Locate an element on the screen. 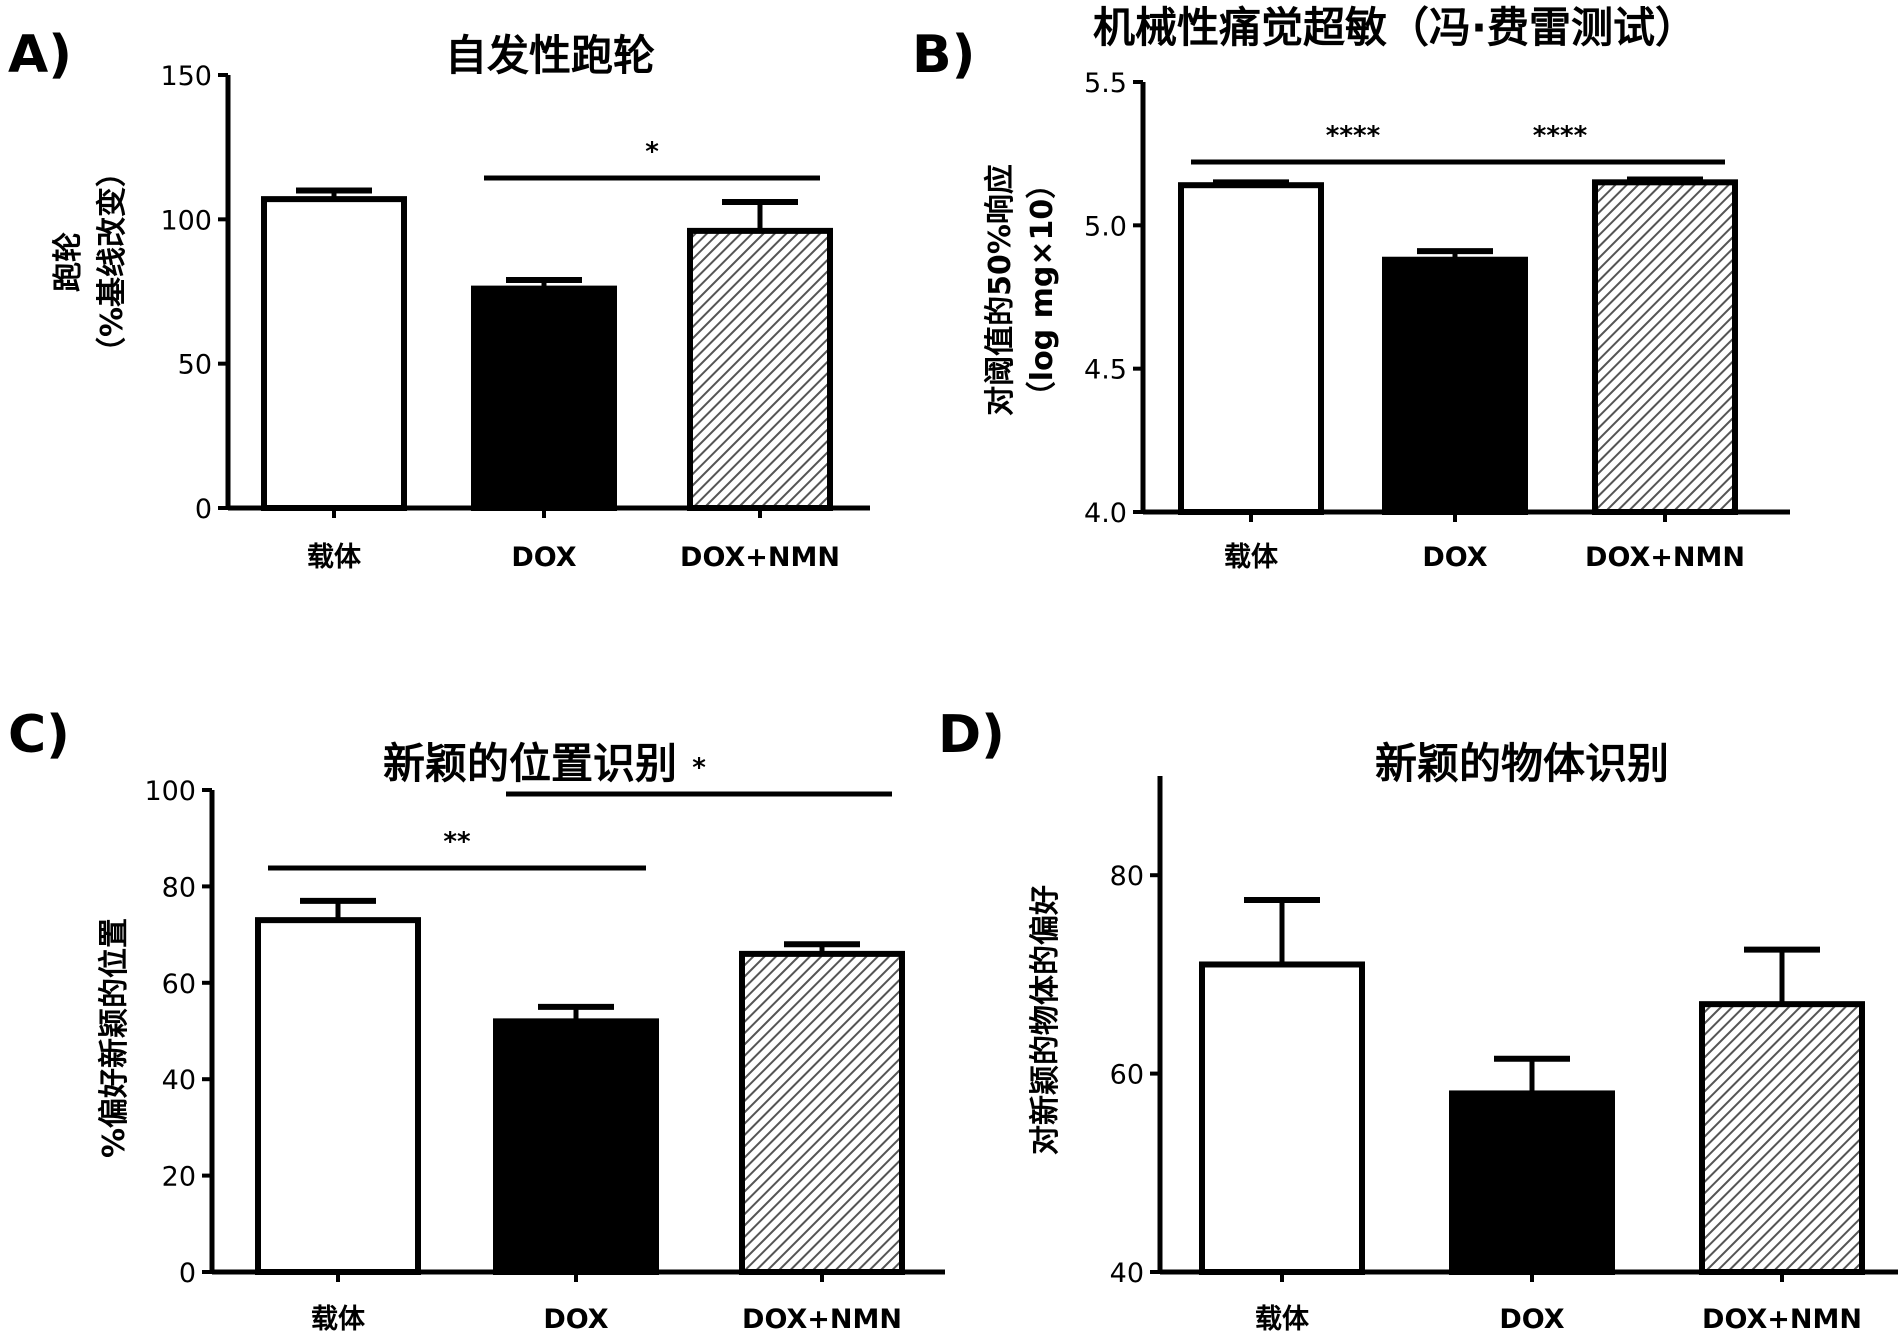 This screenshot has width=1902, height=1344. y-tick-label-a-3: 150 is located at coordinates (186, 76).